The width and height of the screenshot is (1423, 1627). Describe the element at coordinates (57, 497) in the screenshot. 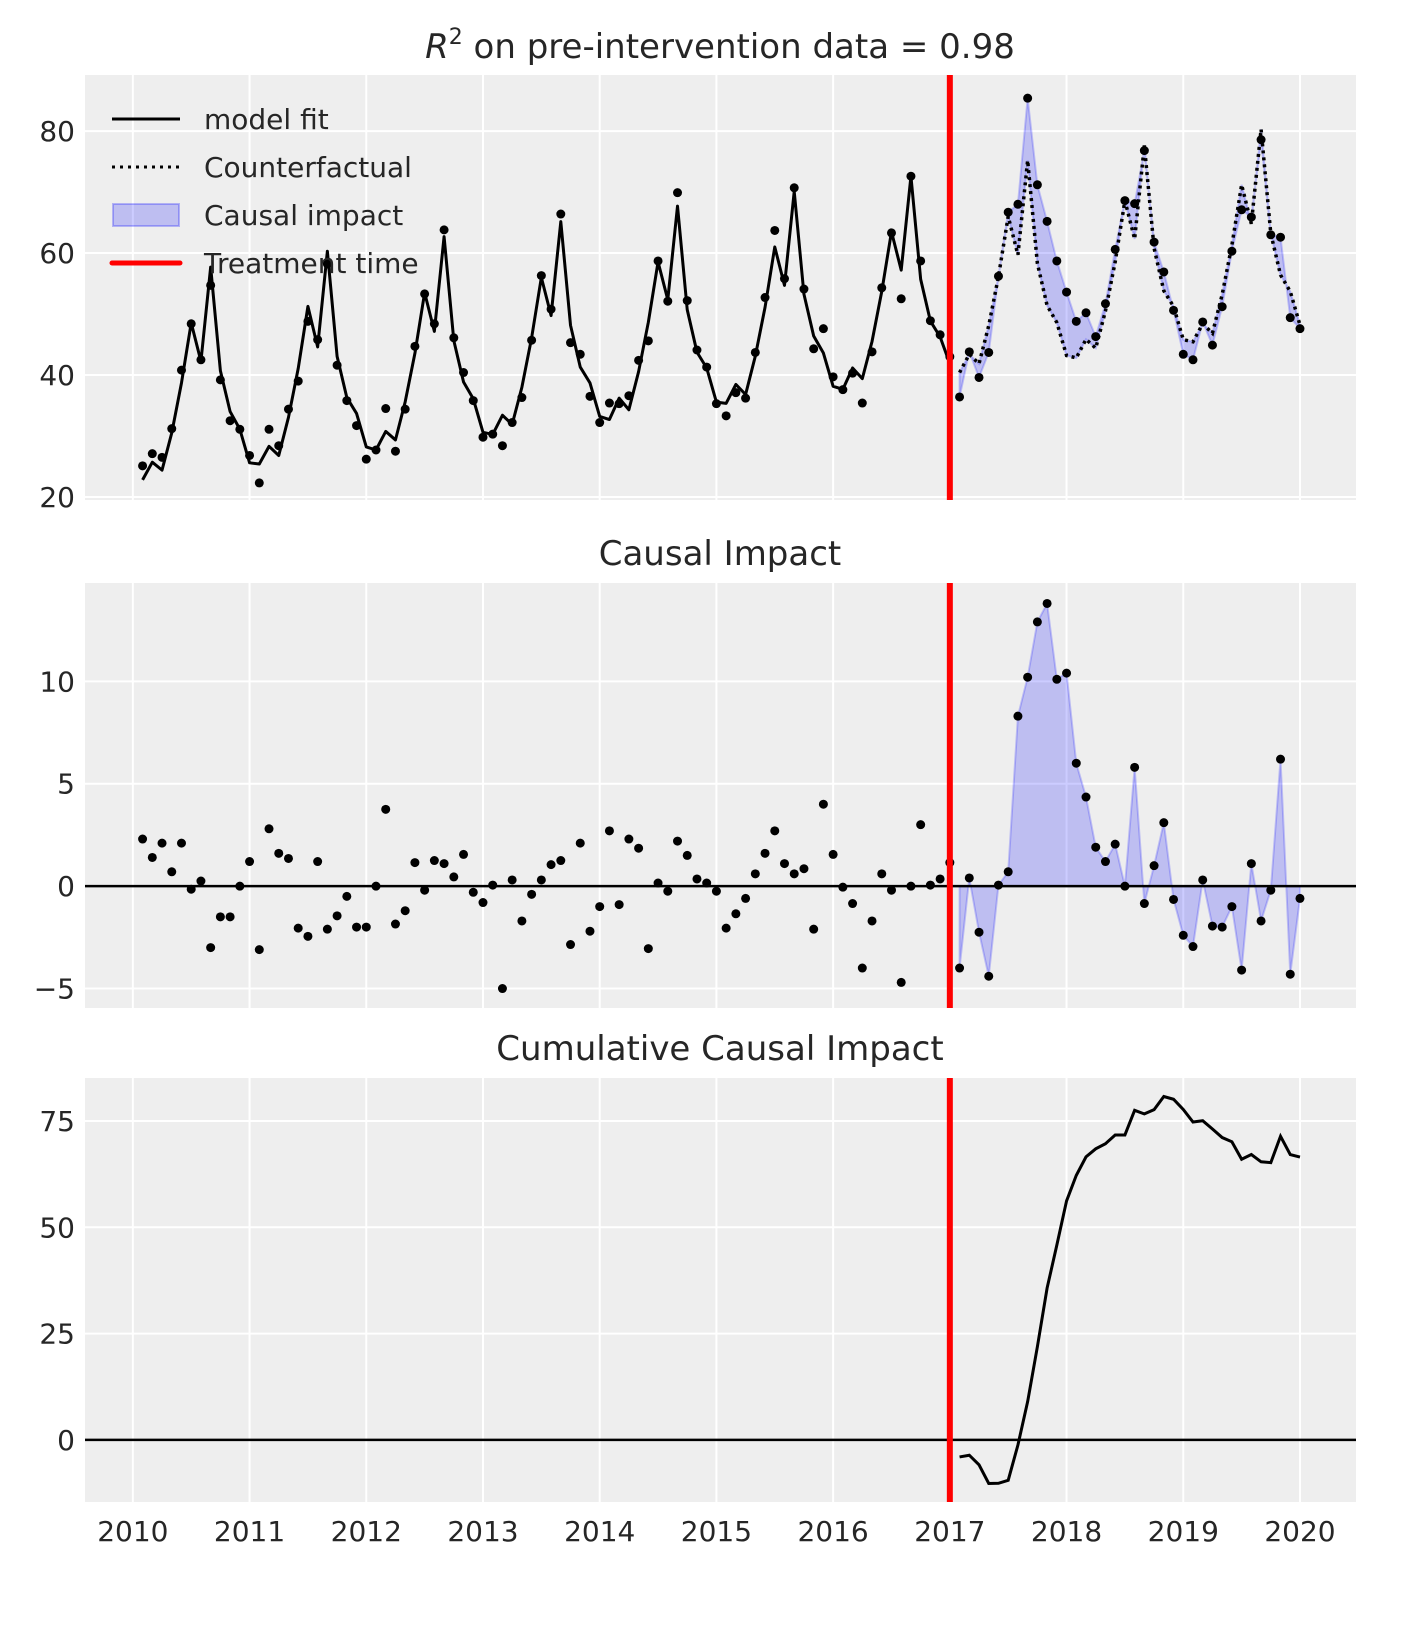

I see `y-tick-label: 20` at that location.